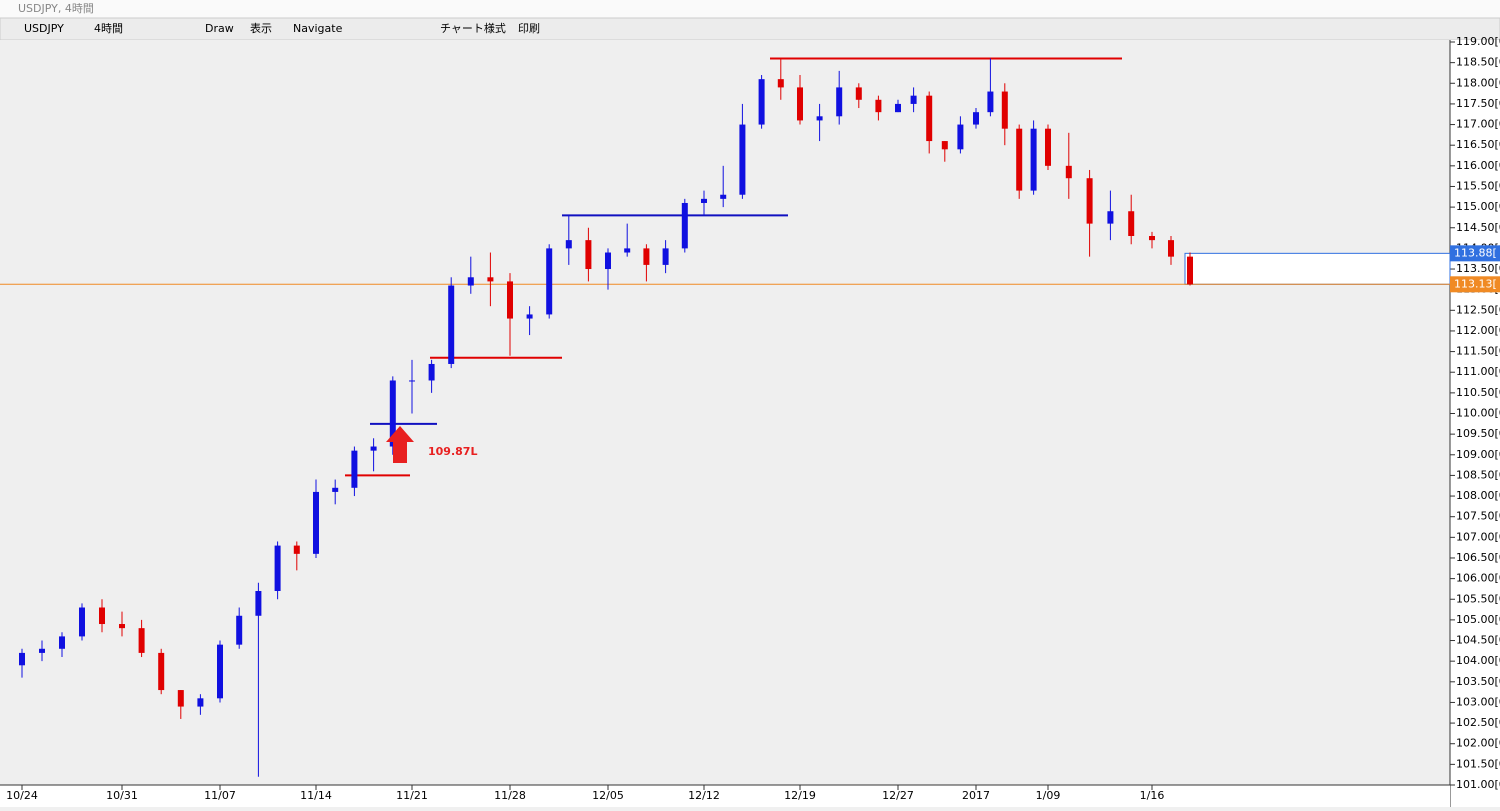  What do you see at coordinates (1152, 795) in the screenshot?
I see `x-tick-label: 1/16` at bounding box center [1152, 795].